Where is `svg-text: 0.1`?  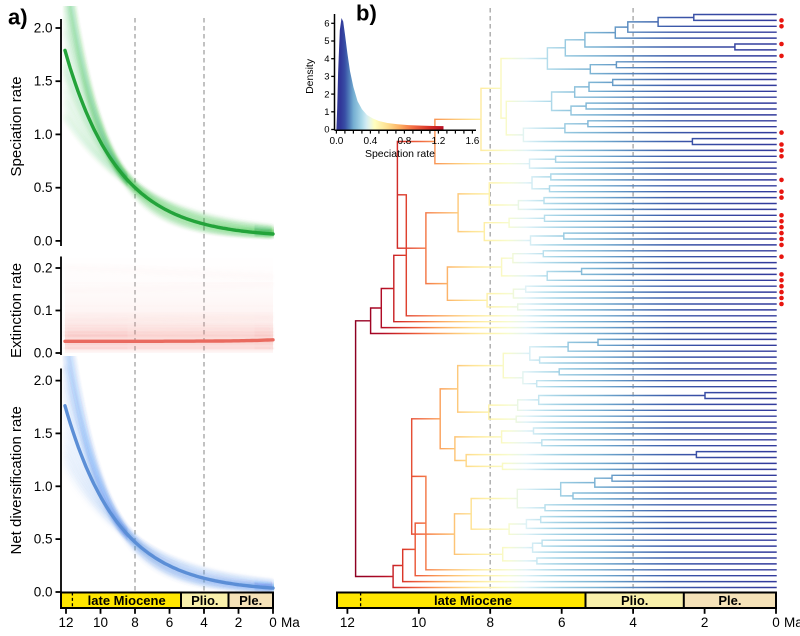
svg-text: 0.1 is located at coordinates (43, 310).